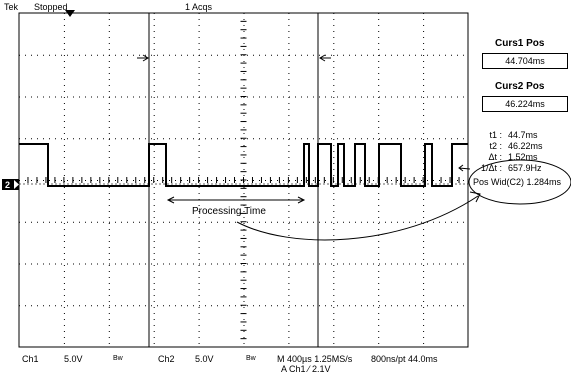 Image resolution: width=571 pixels, height=376 pixels. I want to click on ch2-ground-marker, so click(10, 184).